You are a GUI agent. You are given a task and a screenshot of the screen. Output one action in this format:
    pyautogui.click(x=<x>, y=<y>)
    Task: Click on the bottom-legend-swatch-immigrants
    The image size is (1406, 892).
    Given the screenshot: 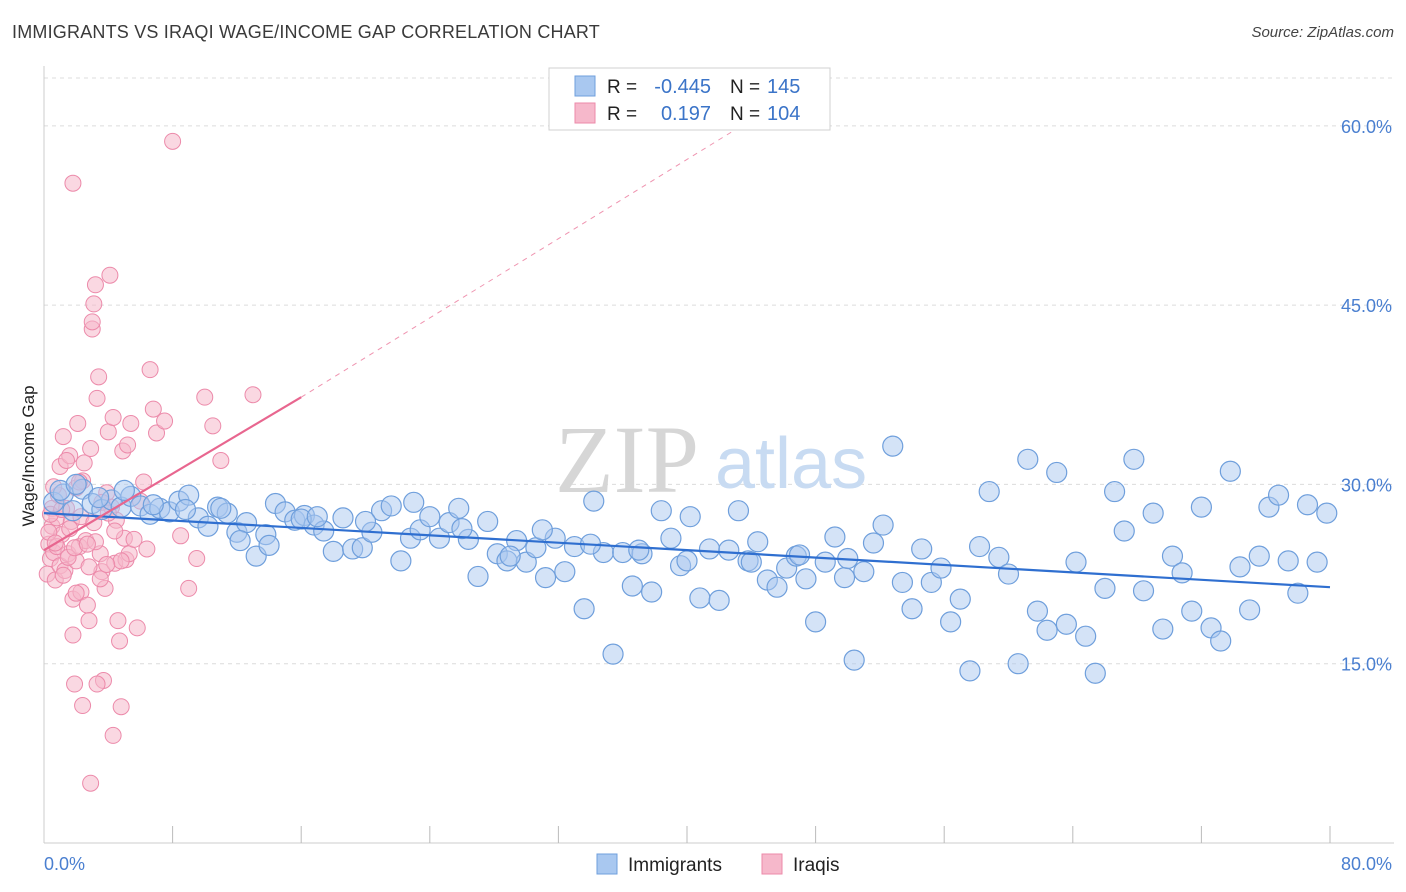 What is the action you would take?
    pyautogui.click(x=607, y=864)
    